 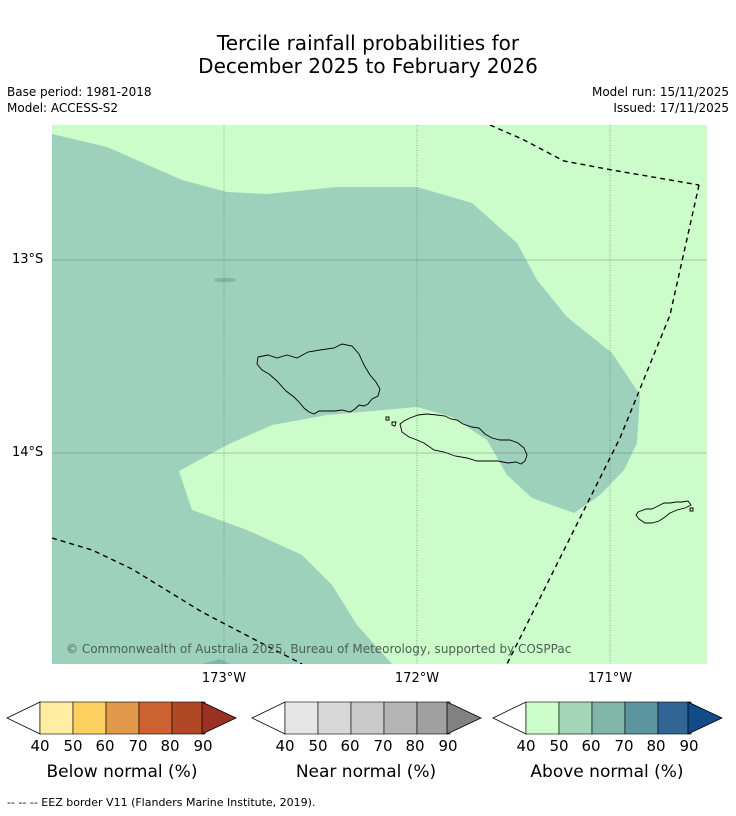 I want to click on cb-above-tick: 70, so click(x=624, y=746).